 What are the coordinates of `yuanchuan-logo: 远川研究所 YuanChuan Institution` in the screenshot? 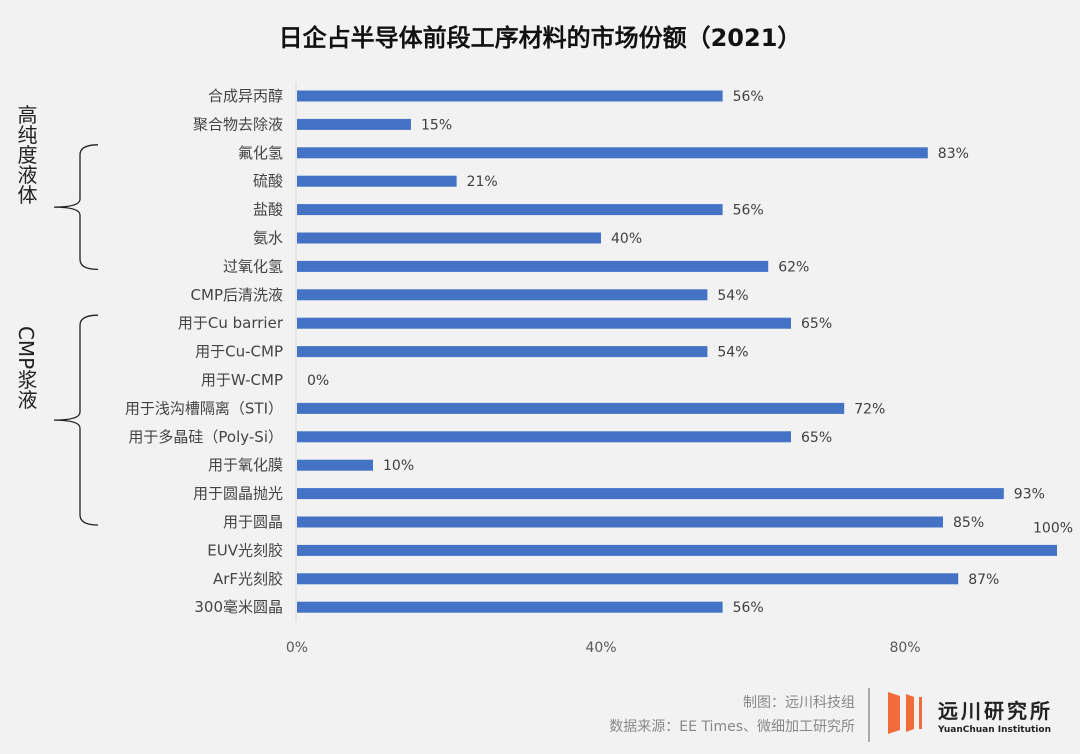 It's located at (980, 715).